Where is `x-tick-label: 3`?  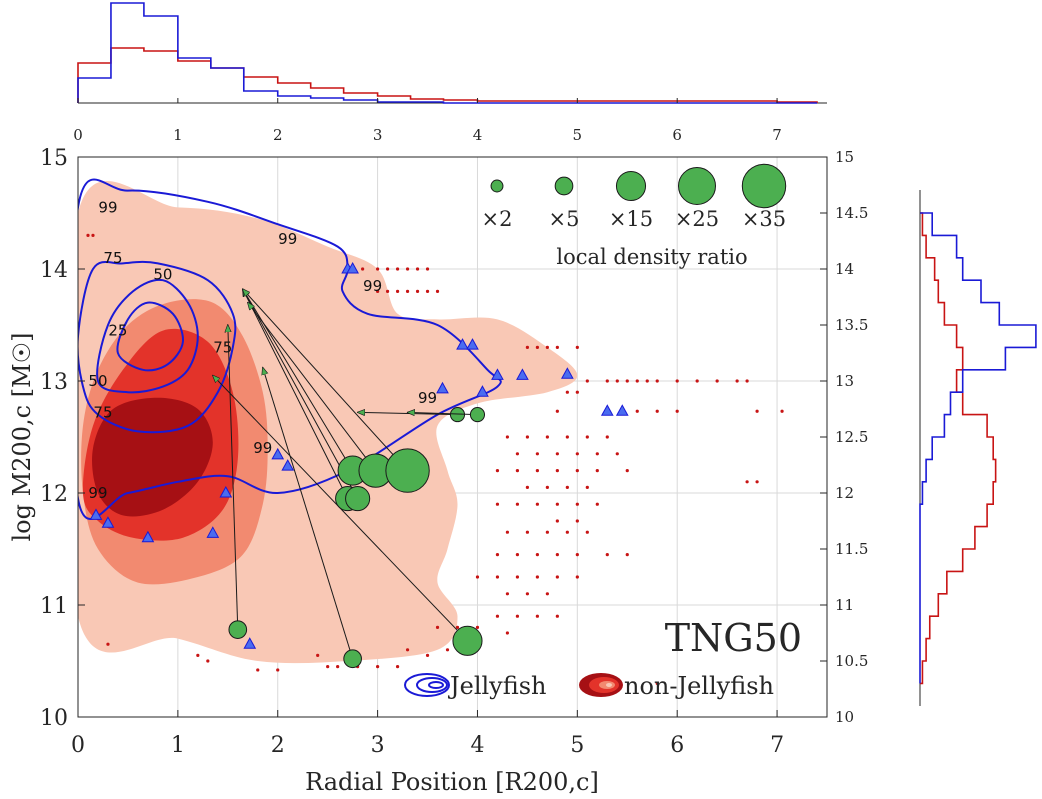
x-tick-label: 3 is located at coordinates (378, 745).